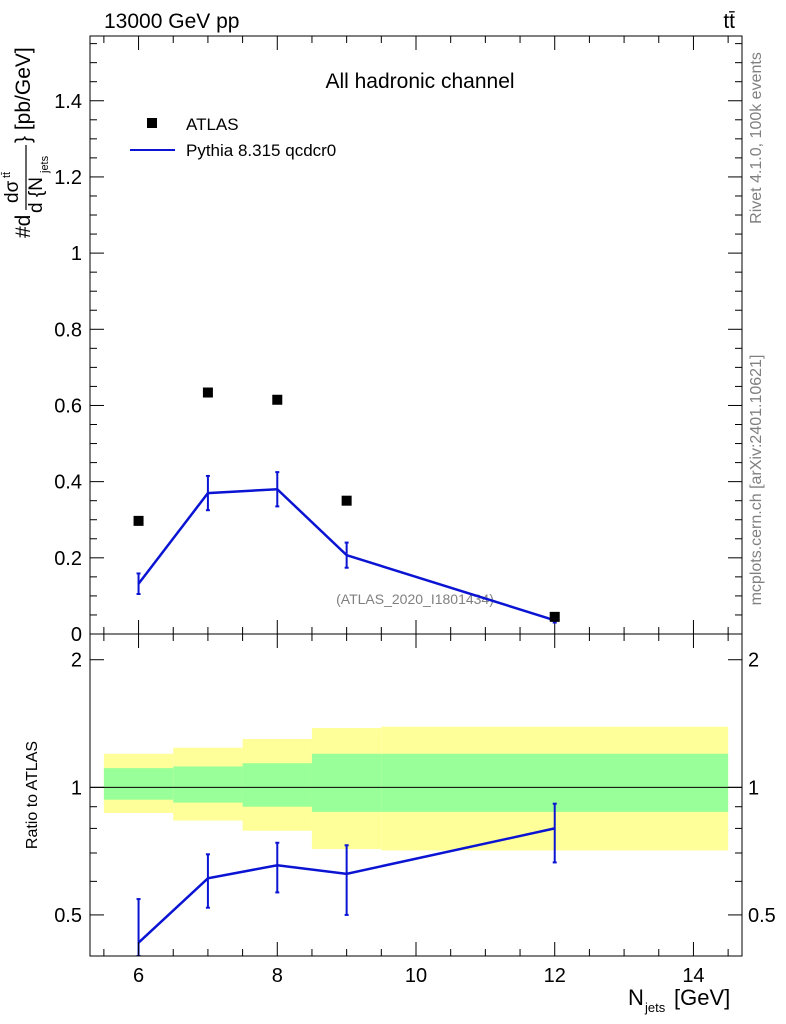 This screenshot has height=1024, width=786. What do you see at coordinates (152, 123) in the screenshot?
I see `legend-marker-atlas` at bounding box center [152, 123].